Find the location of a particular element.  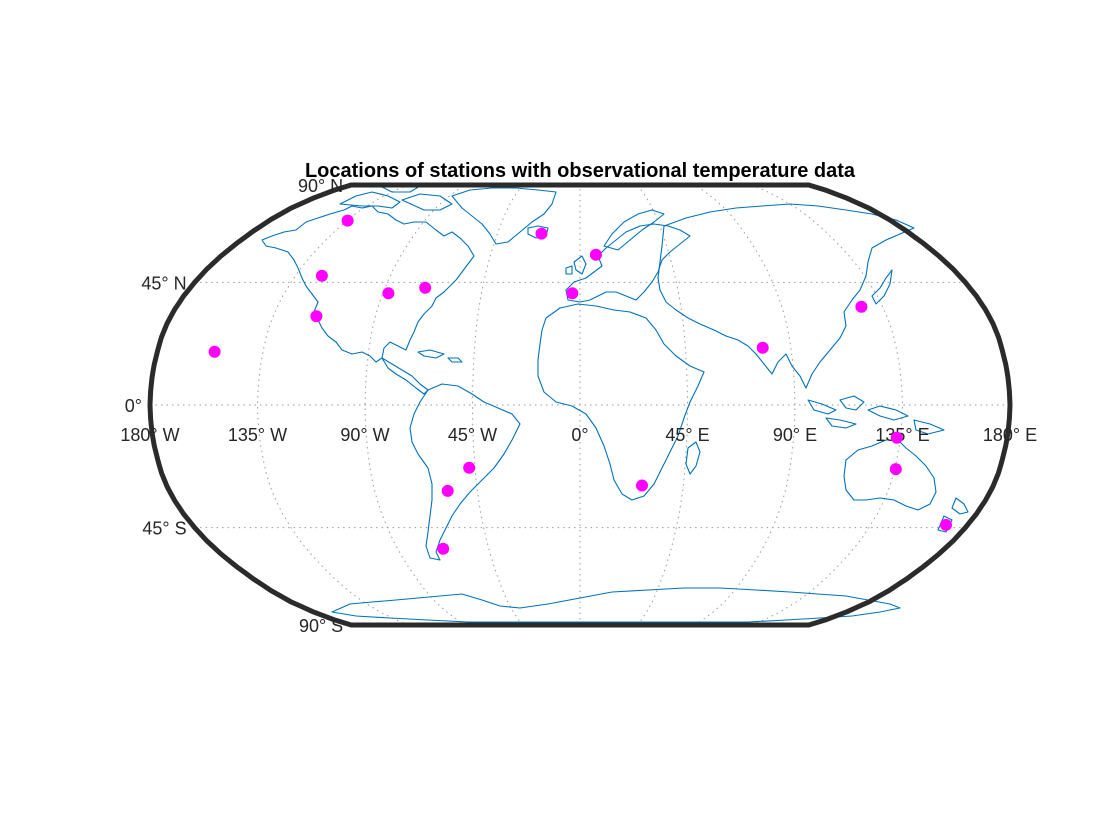

meridian-label: 90° W is located at coordinates (364, 435).